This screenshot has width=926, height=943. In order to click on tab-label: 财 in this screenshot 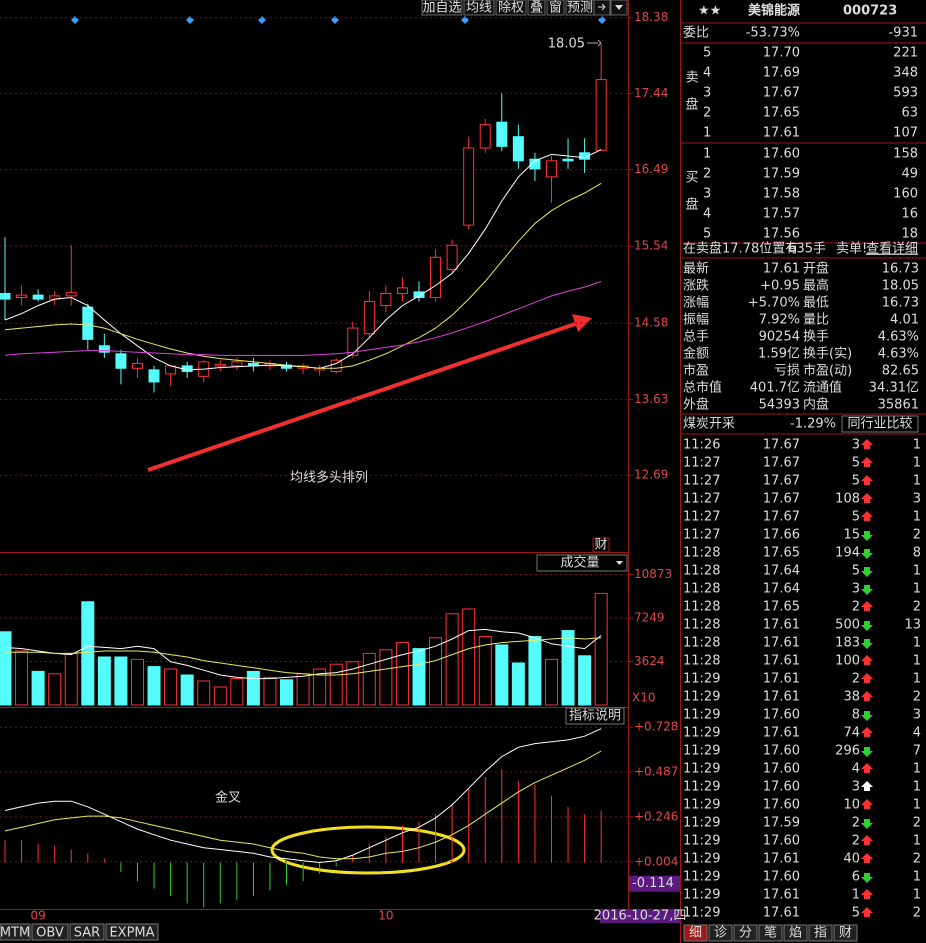, I will do `click(600, 545)`.